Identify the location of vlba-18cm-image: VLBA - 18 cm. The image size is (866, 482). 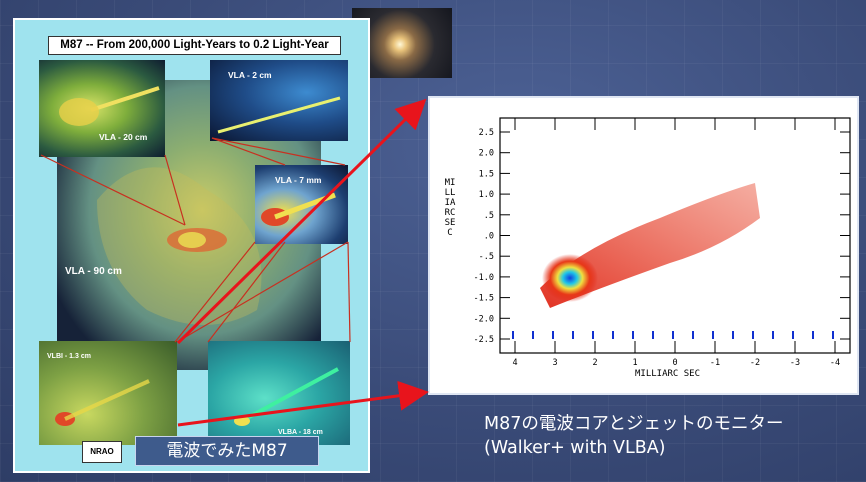
(279, 393).